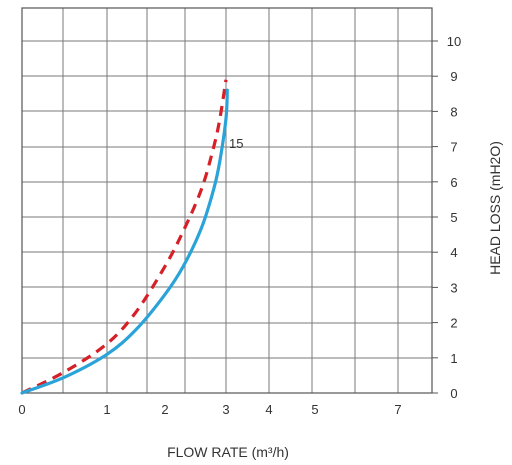  I want to click on y-axis-label: HEAD LOSS (mH2O), so click(495, 208).